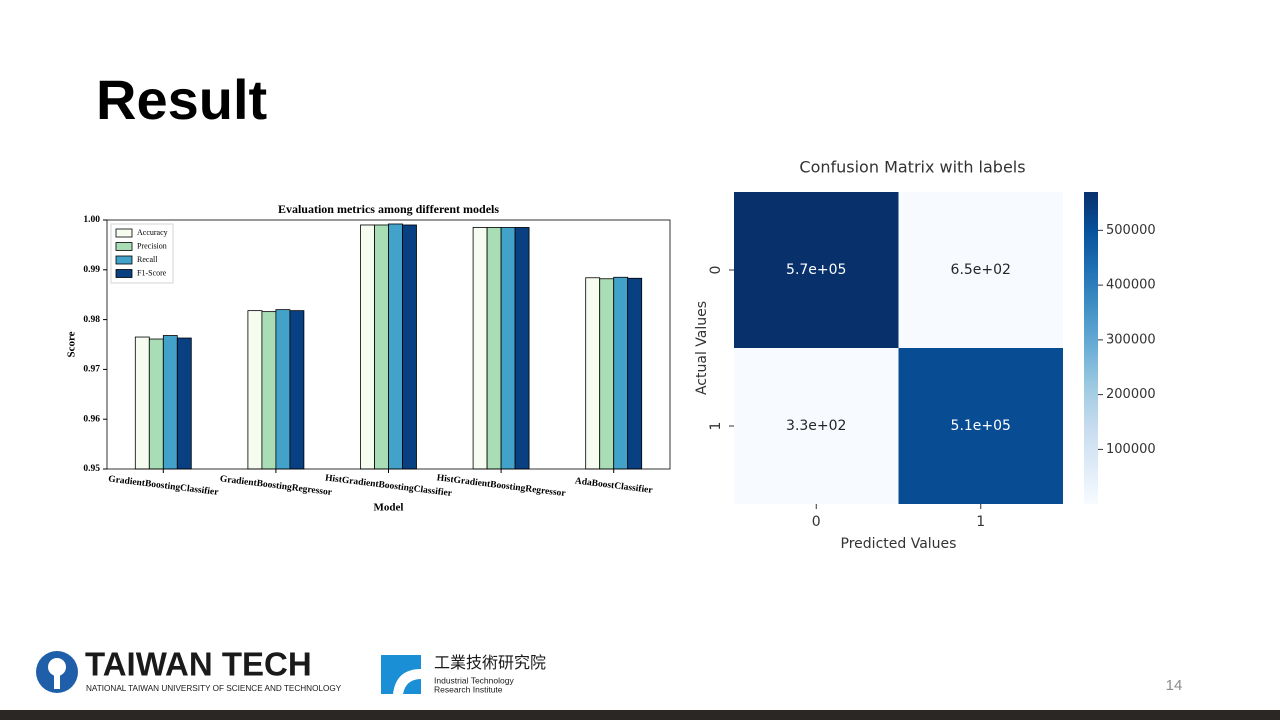 The width and height of the screenshot is (1280, 720). What do you see at coordinates (147, 259) in the screenshot?
I see `legend-label: Recall` at bounding box center [147, 259].